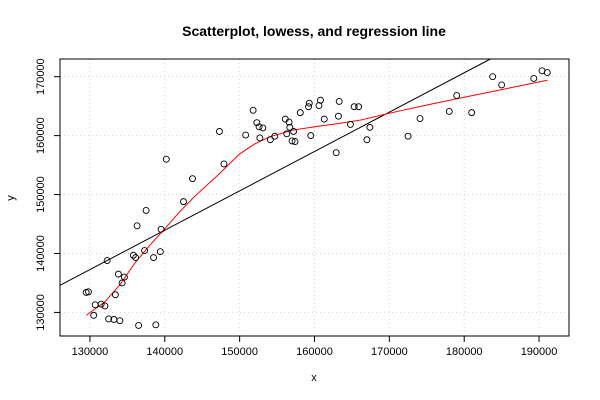 The height and width of the screenshot is (400, 600). What do you see at coordinates (239, 352) in the screenshot?
I see `x-tick-label: 150000` at bounding box center [239, 352].